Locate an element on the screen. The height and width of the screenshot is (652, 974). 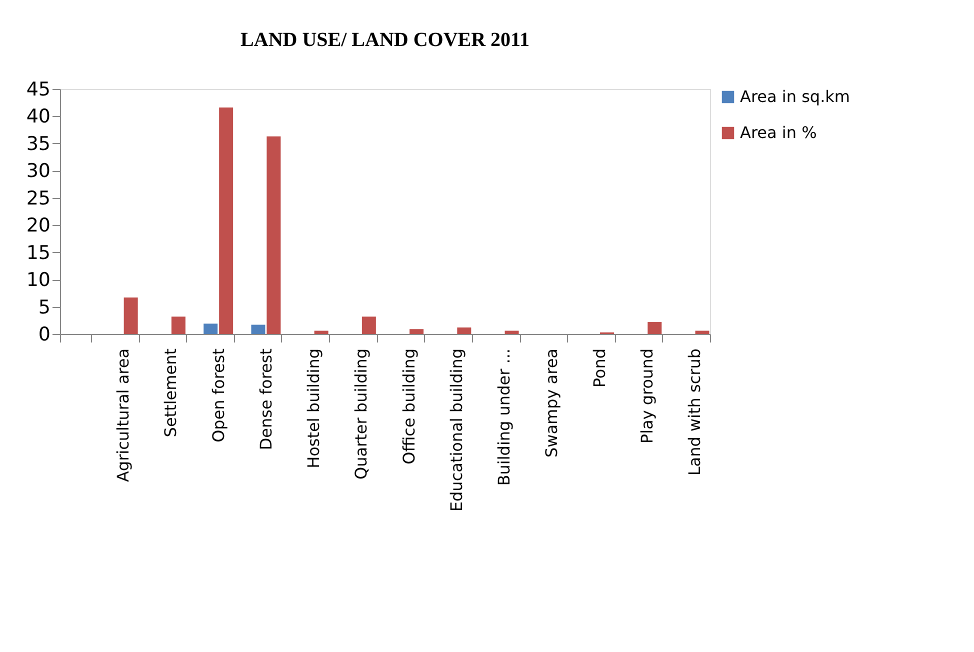
y-tick-label: 15 is located at coordinates (38, 253).